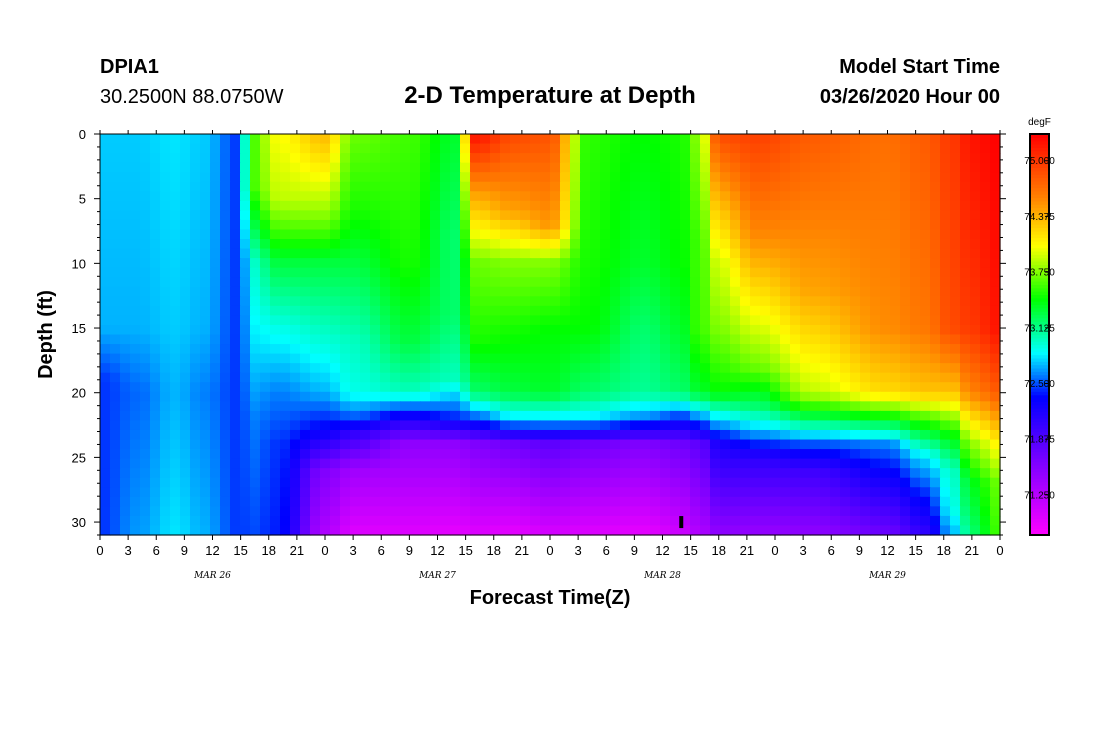 The image size is (1100, 750). What do you see at coordinates (1039, 328) in the screenshot?
I see `colorbar-tick-label: 73.125` at bounding box center [1039, 328].